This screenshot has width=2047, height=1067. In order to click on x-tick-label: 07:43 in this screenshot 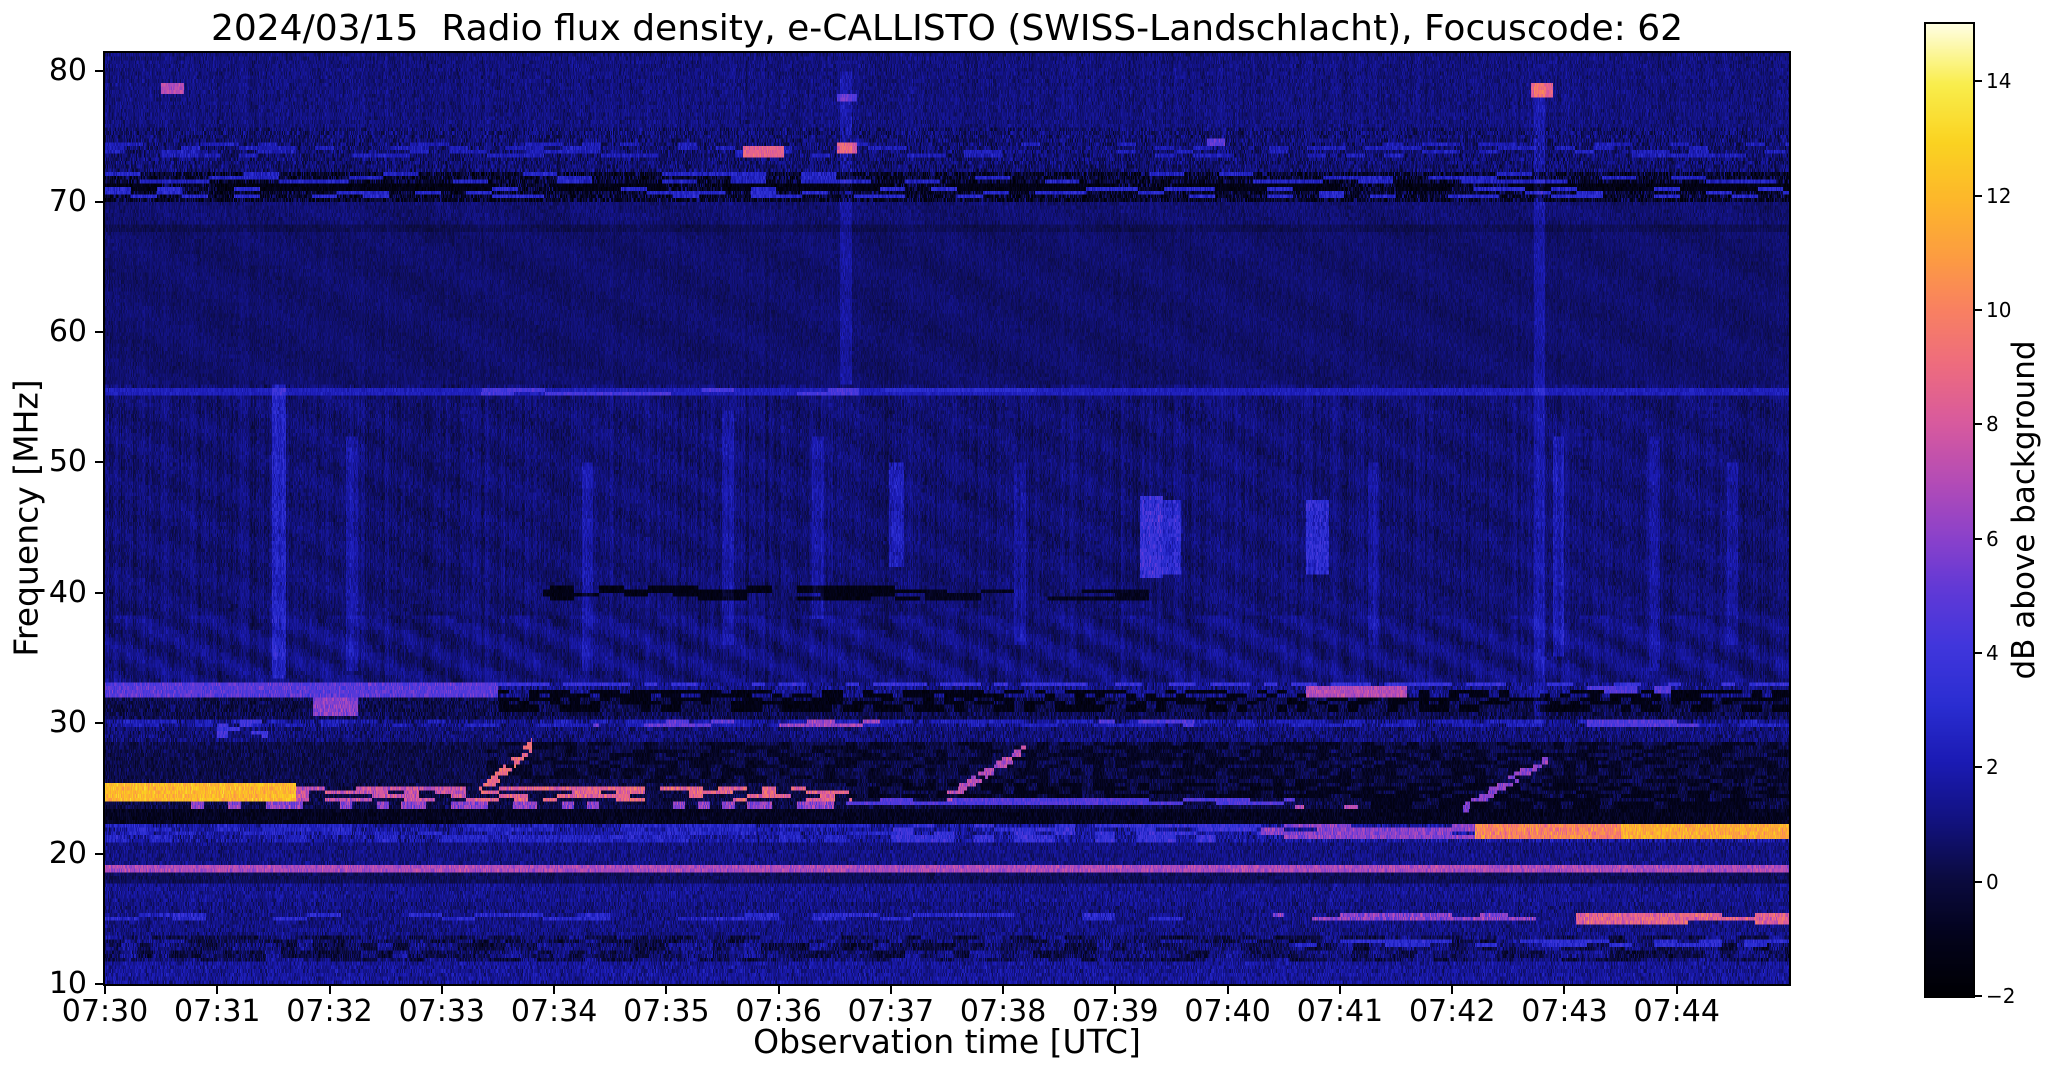, I will do `click(1564, 1011)`.